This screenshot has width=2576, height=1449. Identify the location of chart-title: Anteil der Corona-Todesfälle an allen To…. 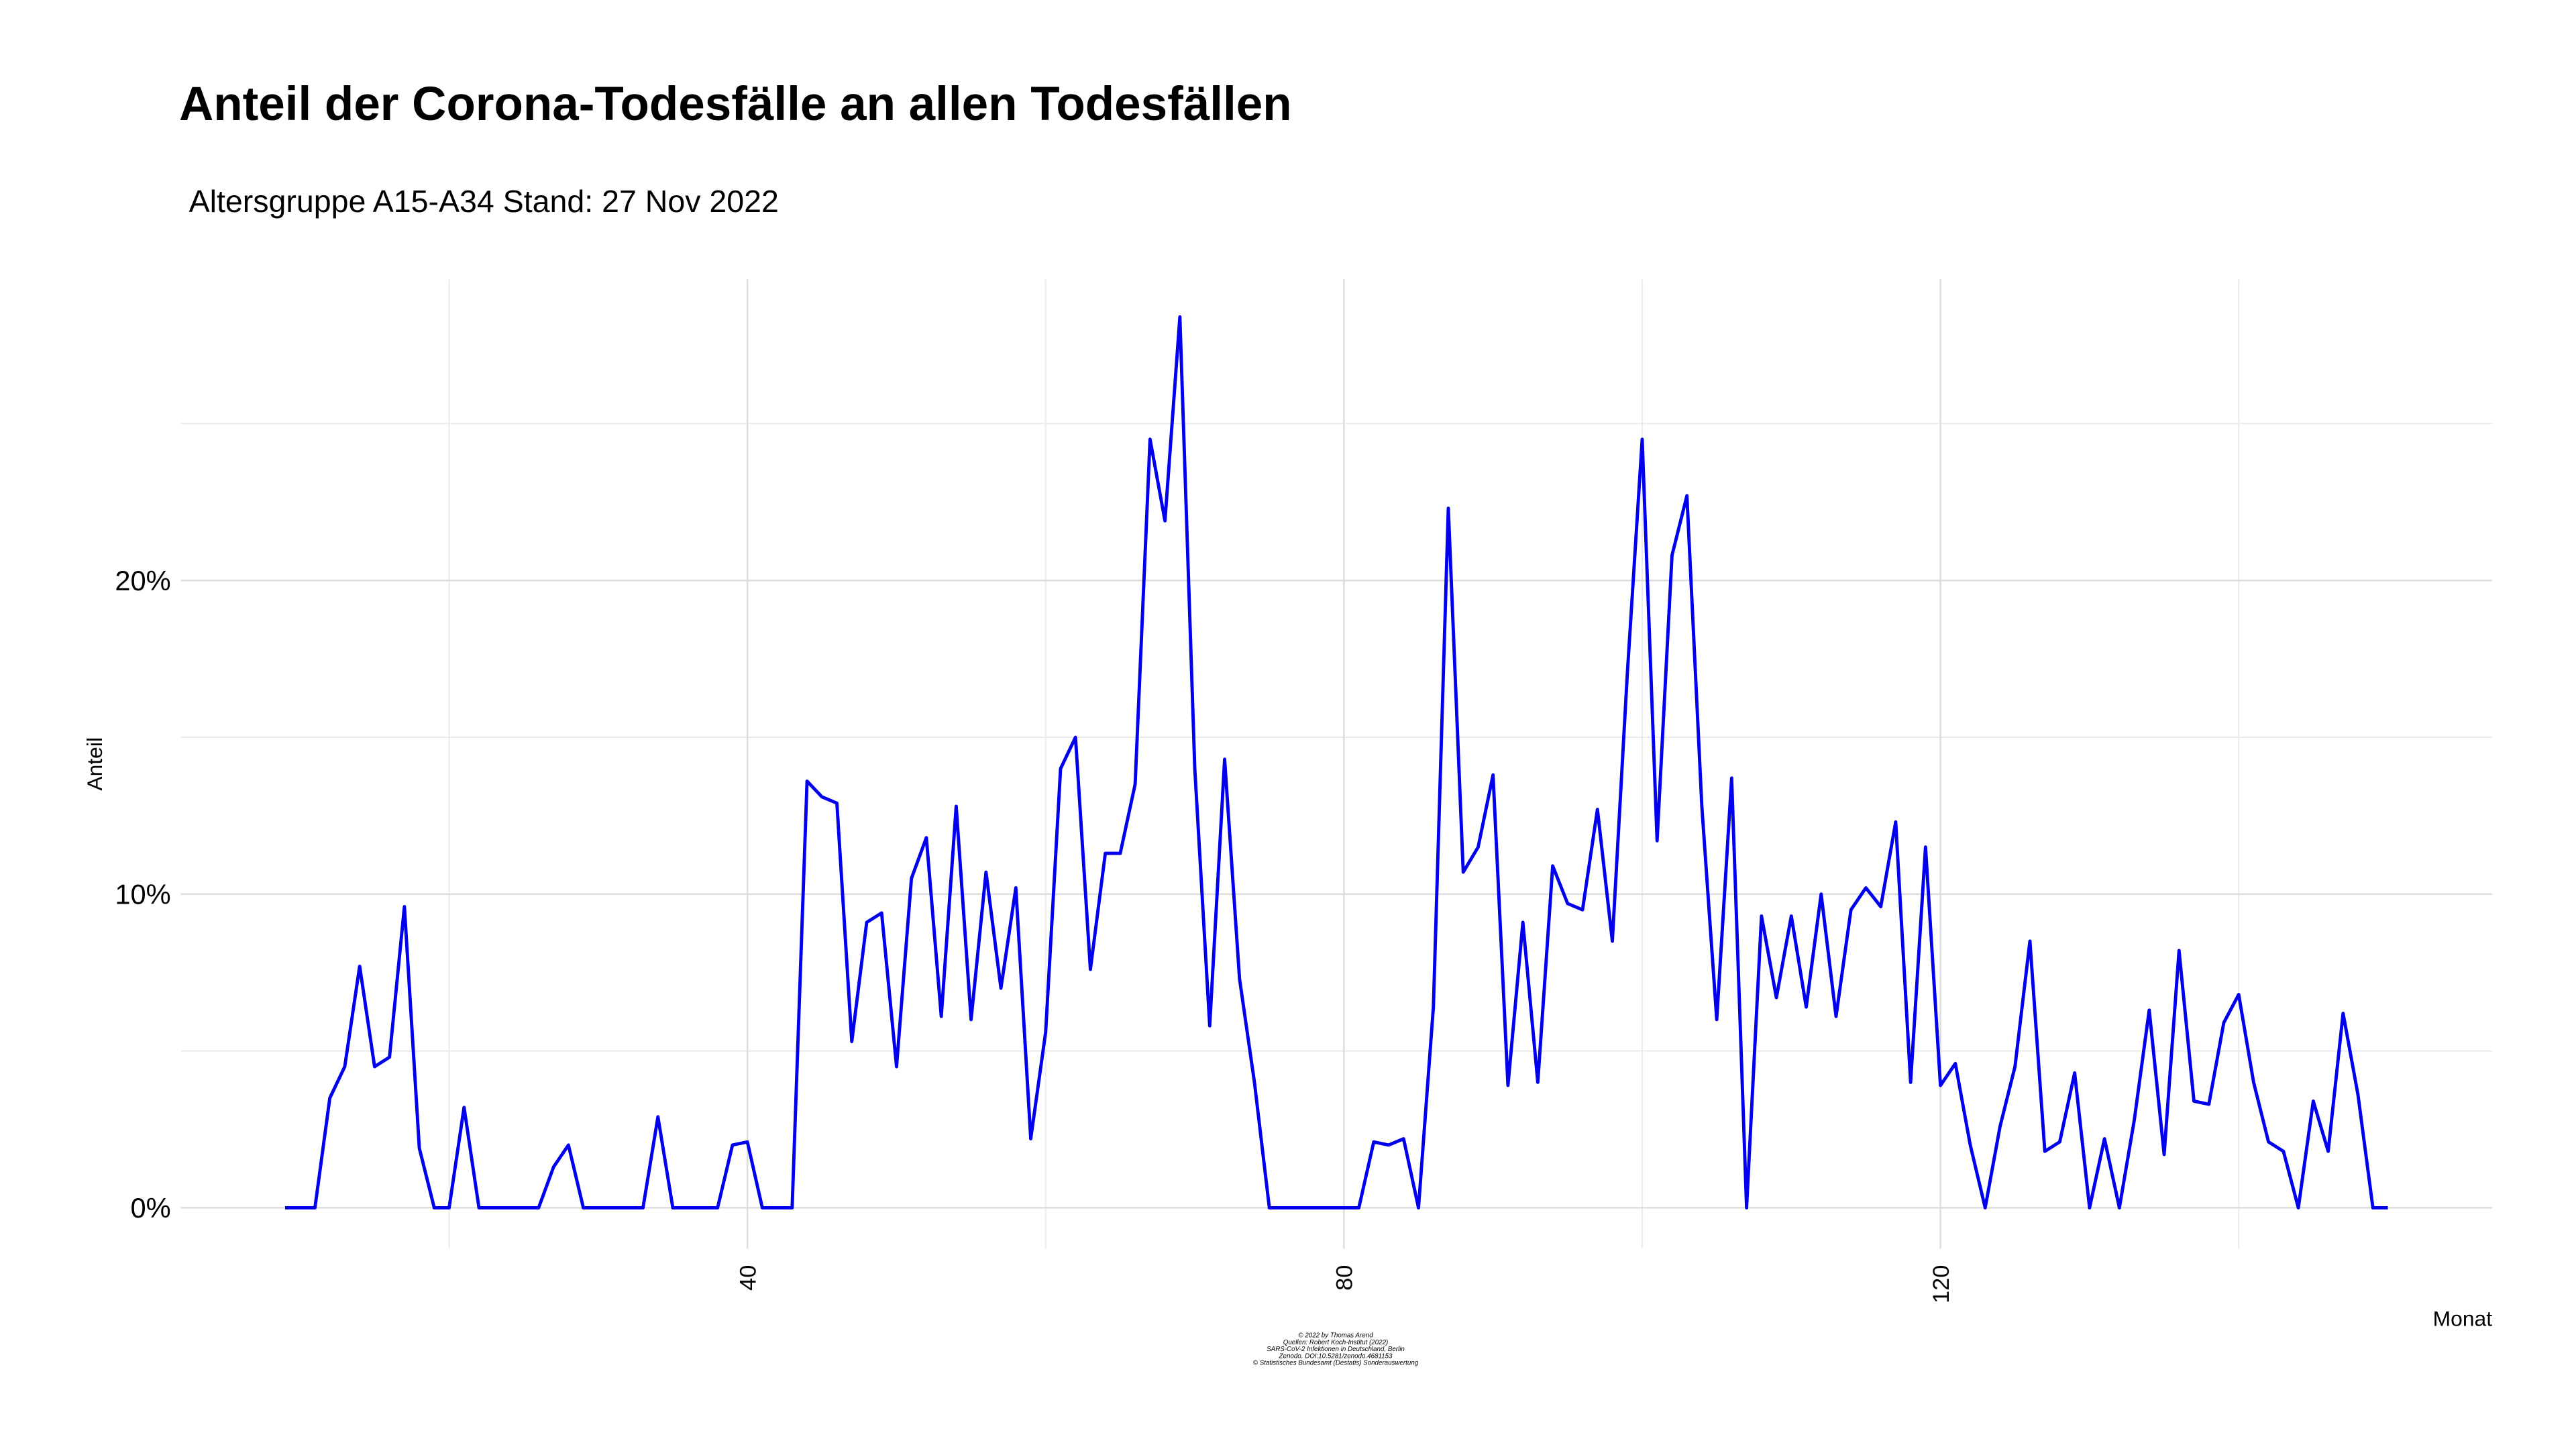
(735, 104).